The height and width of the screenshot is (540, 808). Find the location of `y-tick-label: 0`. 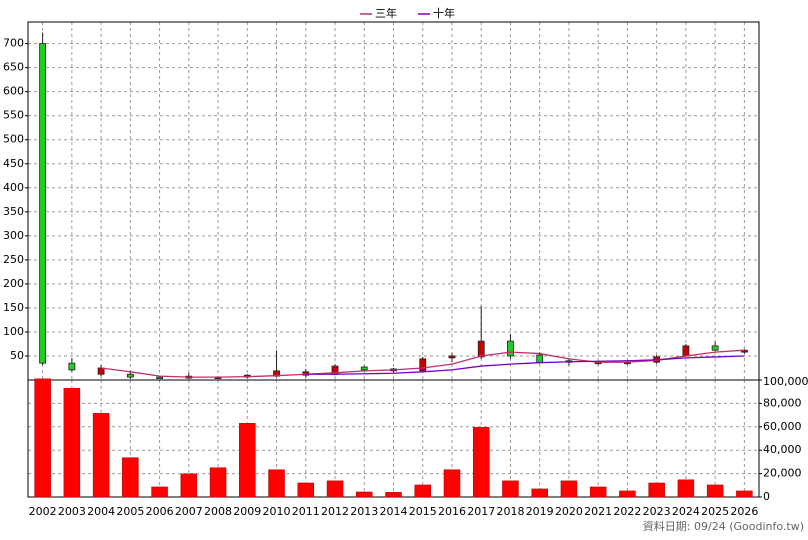

y-tick-label: 0 is located at coordinates (766, 496).